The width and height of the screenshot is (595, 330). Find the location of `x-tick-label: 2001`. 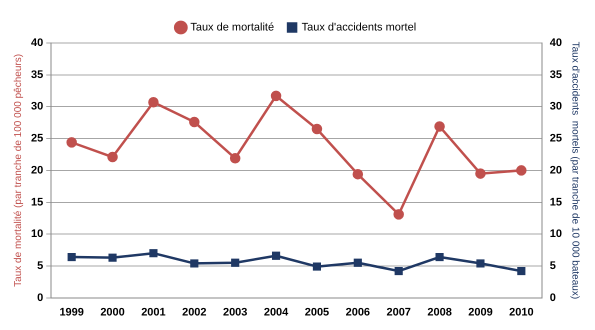

x-tick-label: 2001 is located at coordinates (153, 312).